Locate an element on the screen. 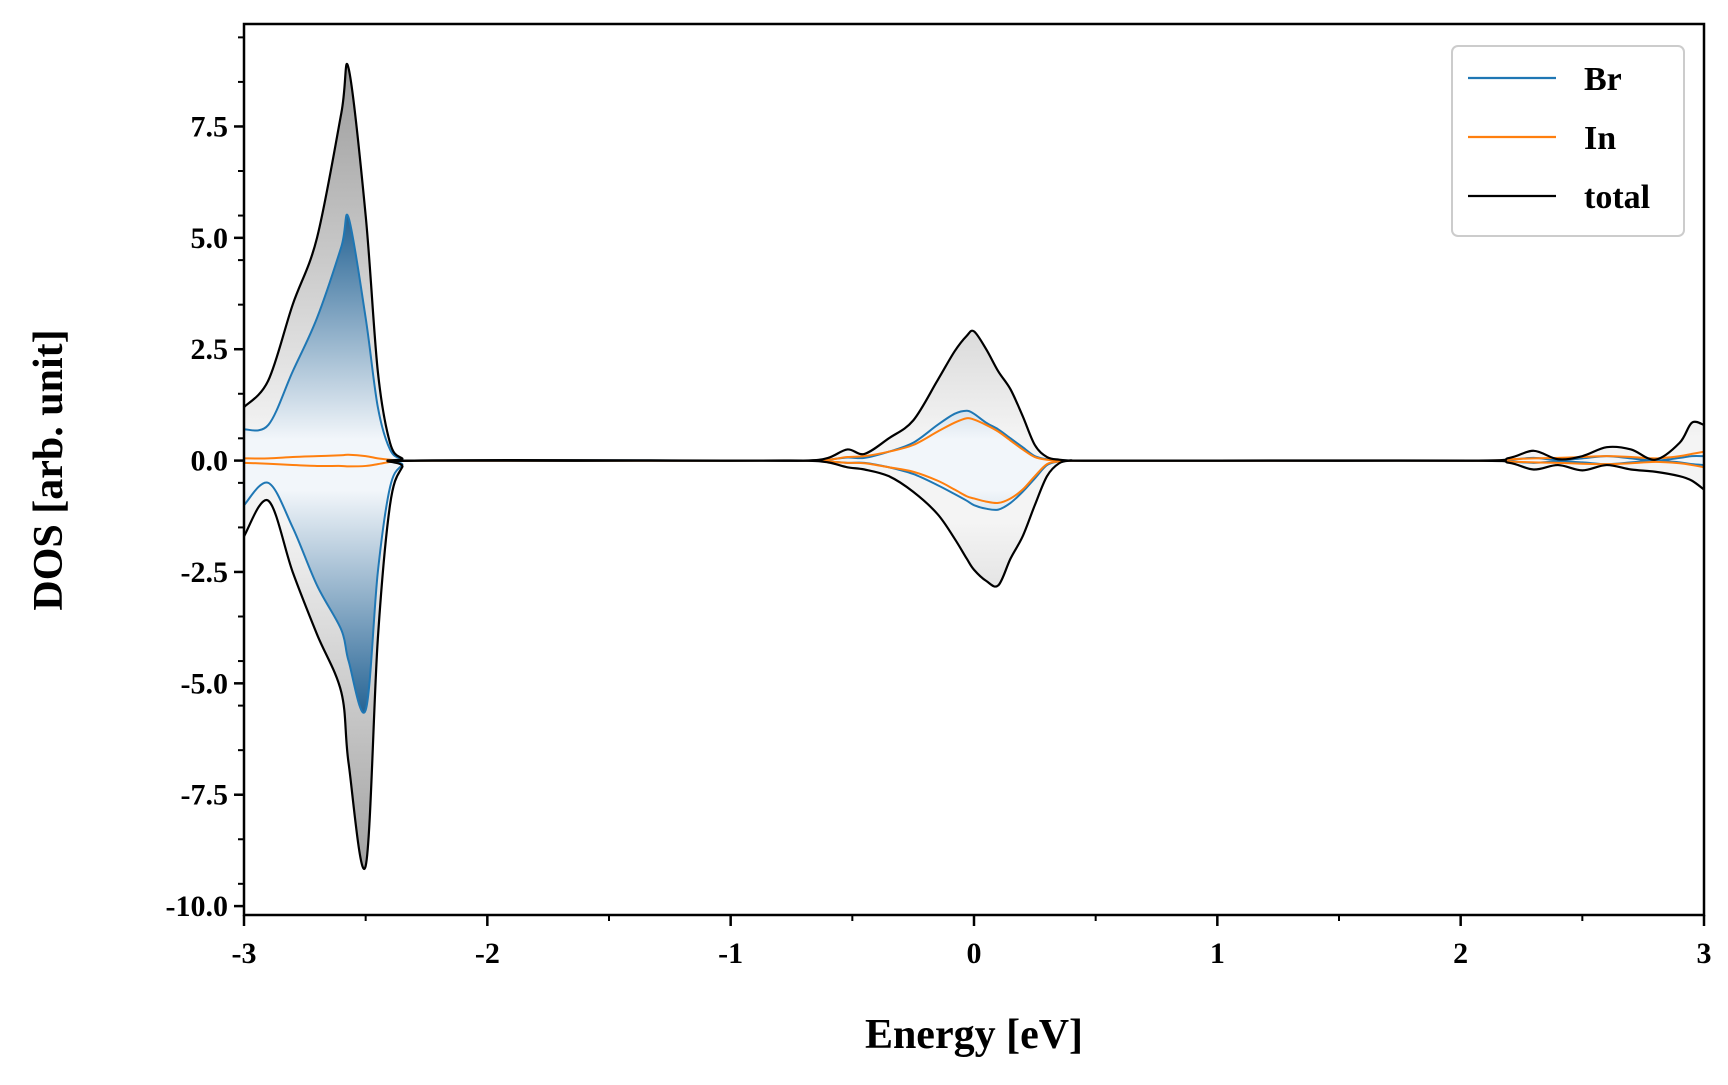 This screenshot has width=1728, height=1085. x-axis-title: Energy [eV] is located at coordinates (974, 1035).